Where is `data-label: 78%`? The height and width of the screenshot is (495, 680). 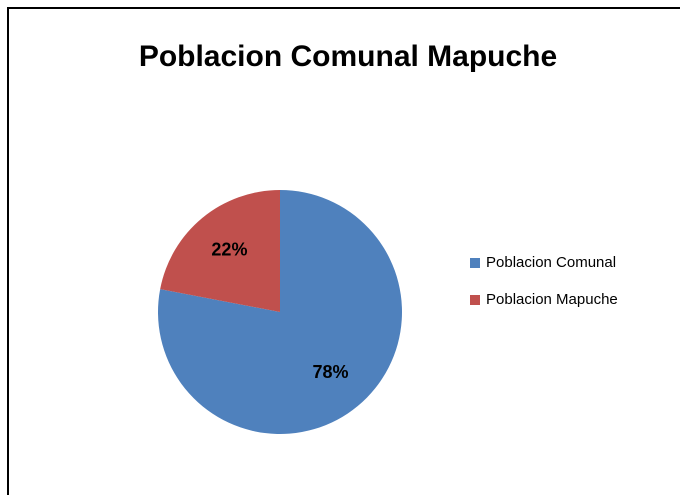
data-label: 78% is located at coordinates (331, 372).